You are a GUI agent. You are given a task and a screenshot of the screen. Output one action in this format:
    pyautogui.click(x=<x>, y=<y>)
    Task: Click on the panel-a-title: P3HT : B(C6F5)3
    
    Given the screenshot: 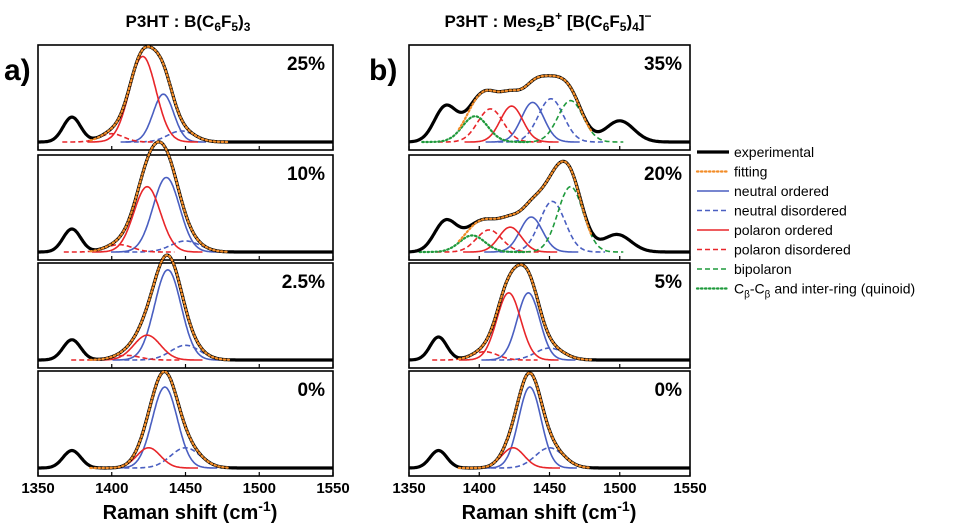 What is the action you would take?
    pyautogui.click(x=188, y=23)
    